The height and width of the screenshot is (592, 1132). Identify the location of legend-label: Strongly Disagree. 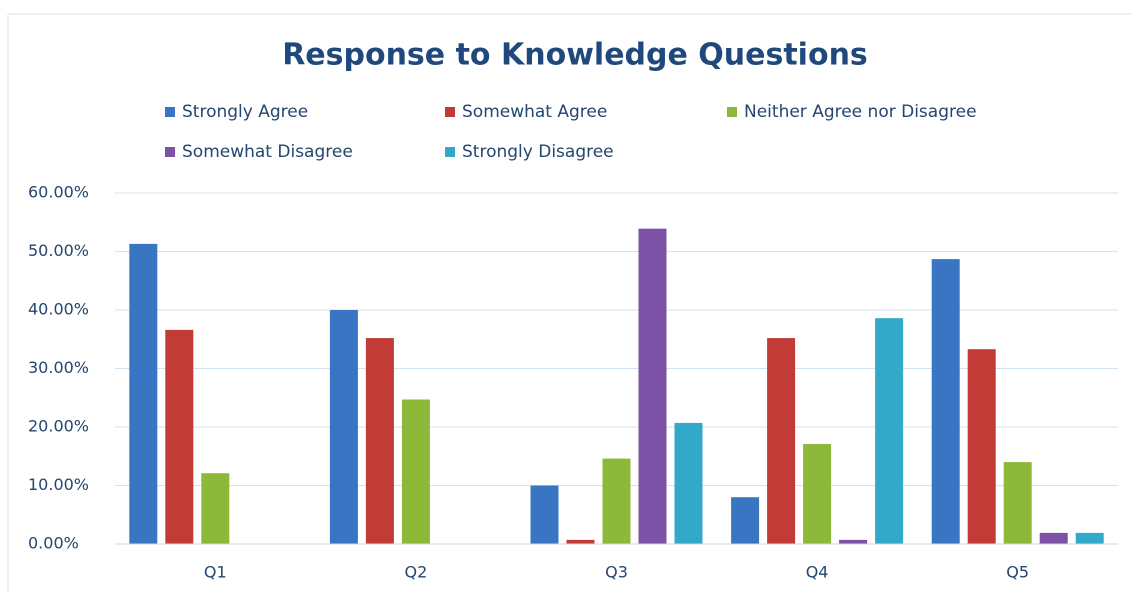
(538, 152).